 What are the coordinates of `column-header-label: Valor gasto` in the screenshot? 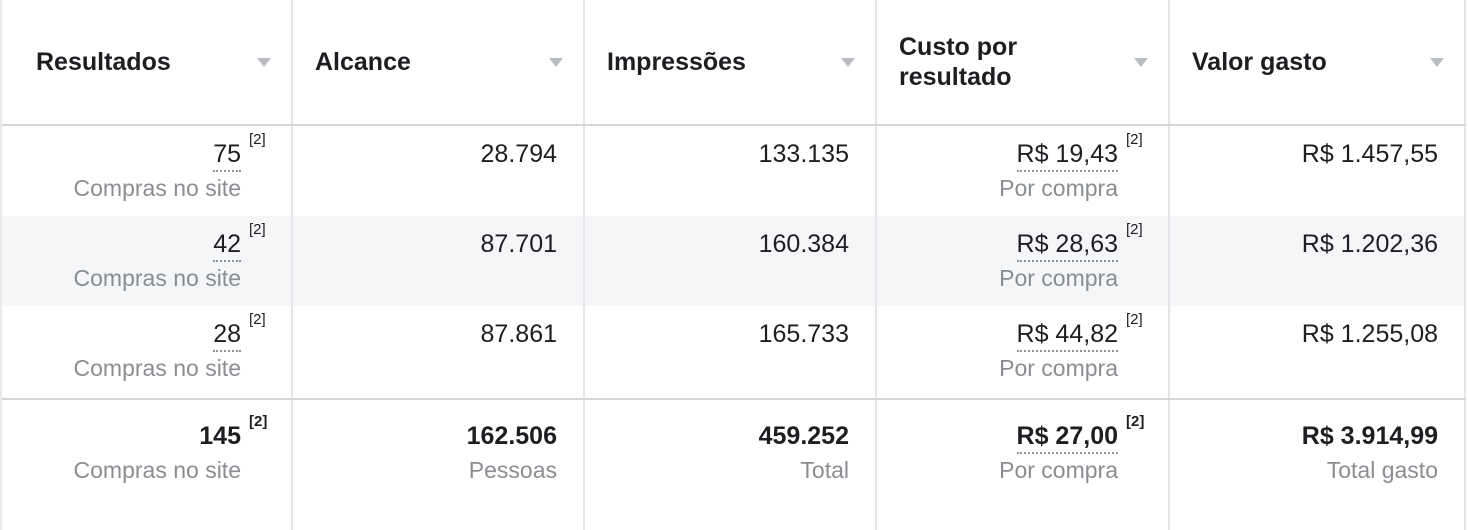 It's located at (1259, 62).